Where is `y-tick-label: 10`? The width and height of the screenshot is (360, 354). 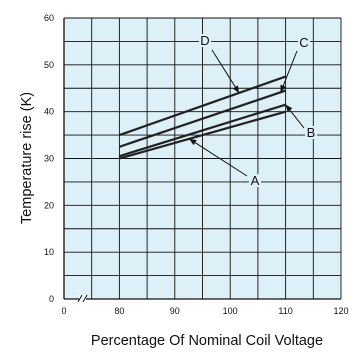
y-tick-label: 10 is located at coordinates (49, 252).